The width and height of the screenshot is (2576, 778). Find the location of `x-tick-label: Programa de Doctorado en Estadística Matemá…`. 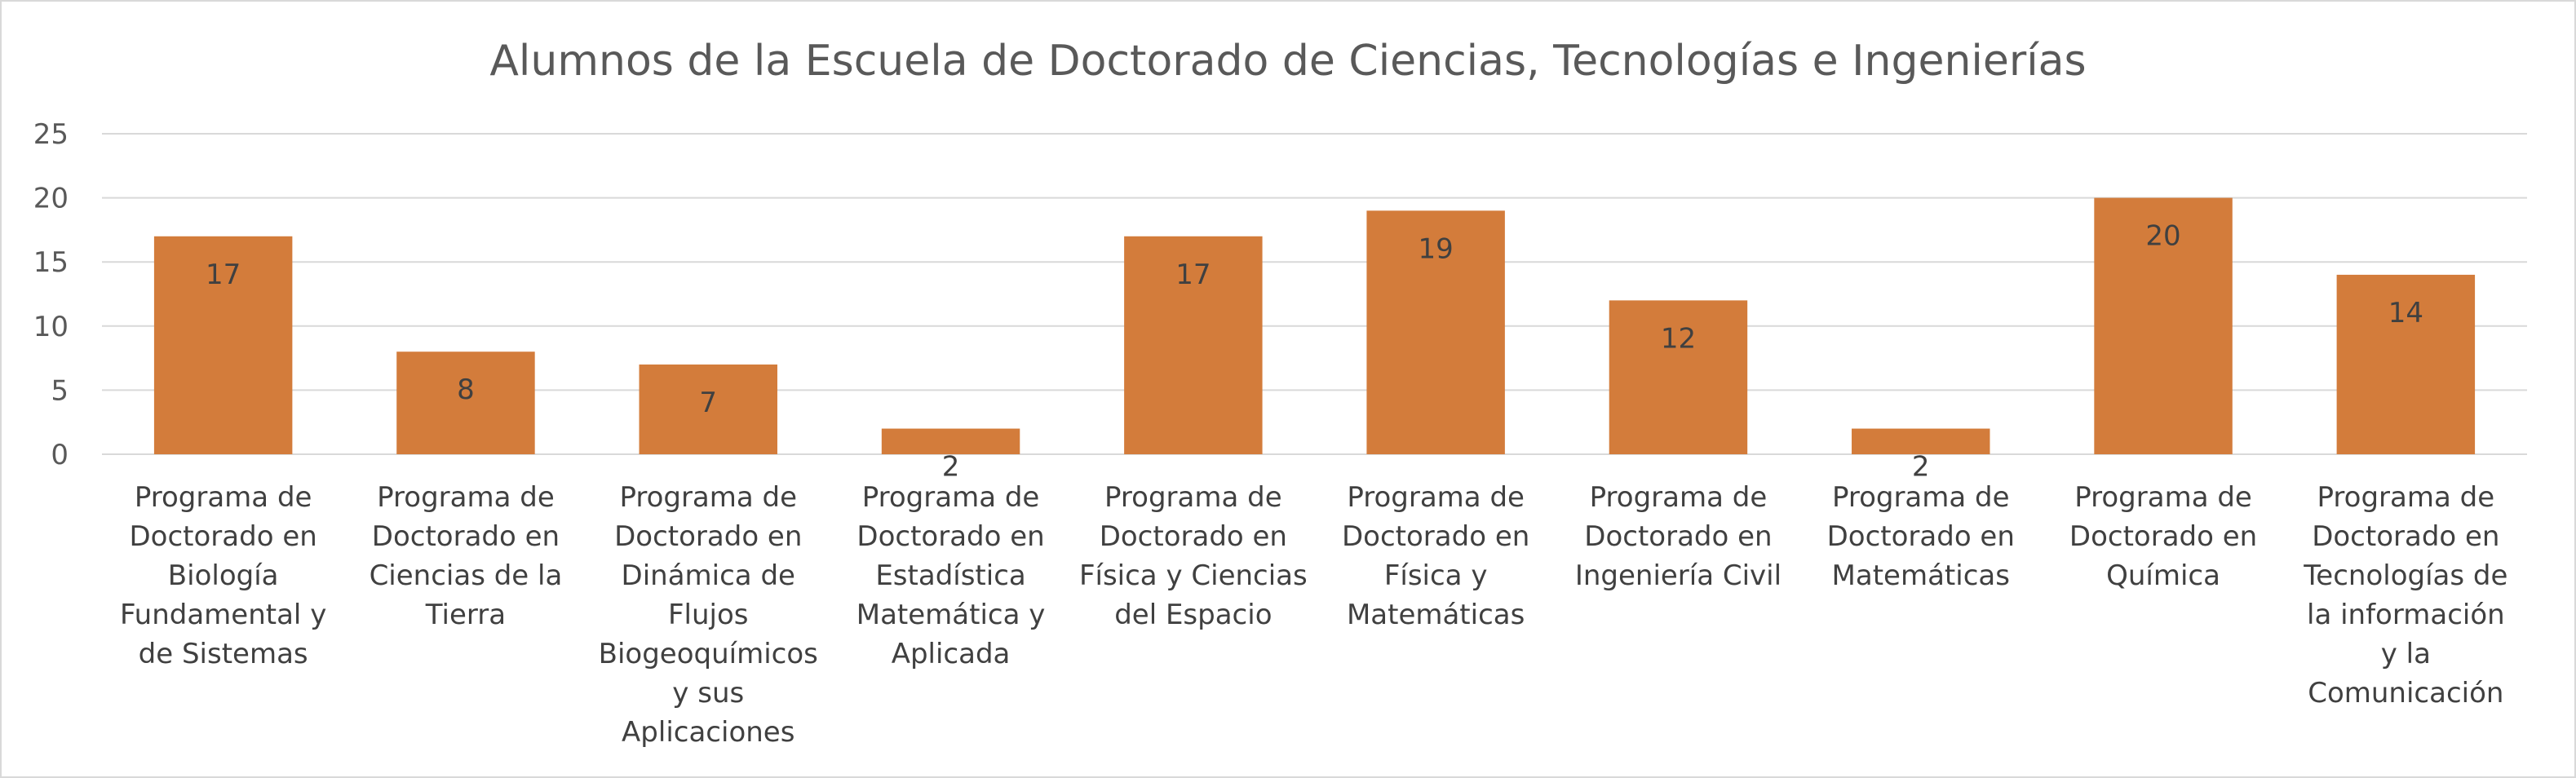

x-tick-label: Programa de Doctorado en Estadística Matemá… is located at coordinates (951, 575).